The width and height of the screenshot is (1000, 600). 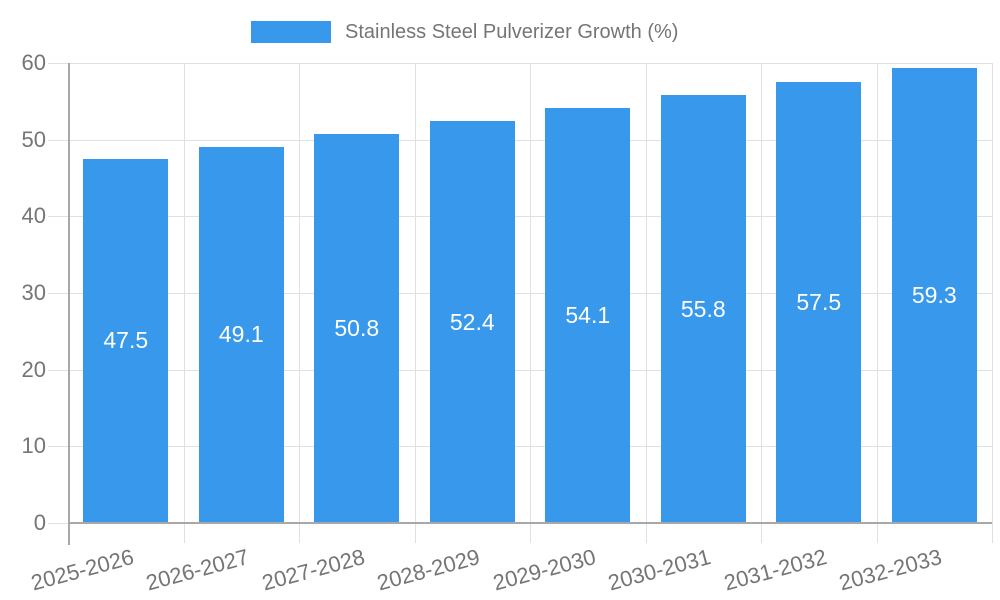 What do you see at coordinates (33, 369) in the screenshot?
I see `y-axis-tick-label: 20` at bounding box center [33, 369].